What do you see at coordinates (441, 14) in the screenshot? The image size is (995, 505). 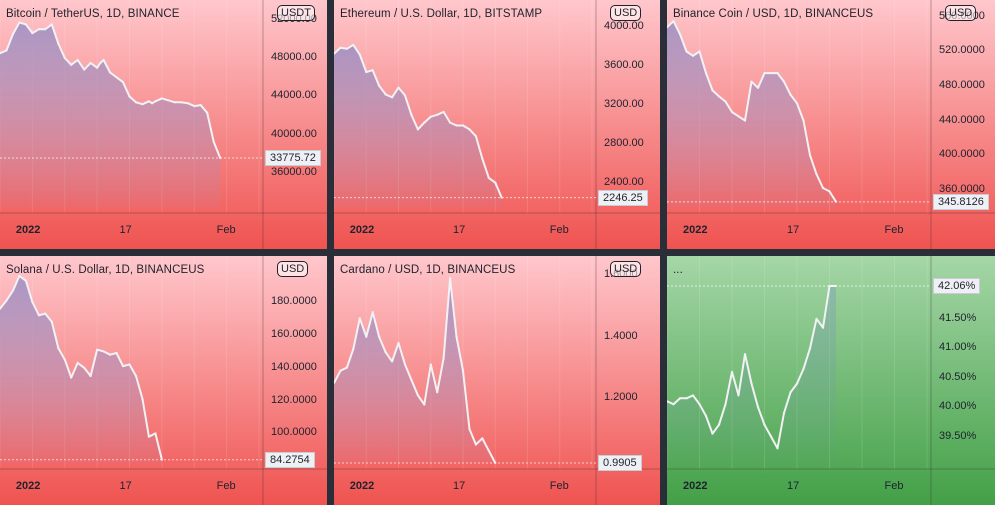 I see `symbol-title: Ethereum / U.S. Dollar, 1D, BITSTAMP` at bounding box center [441, 14].